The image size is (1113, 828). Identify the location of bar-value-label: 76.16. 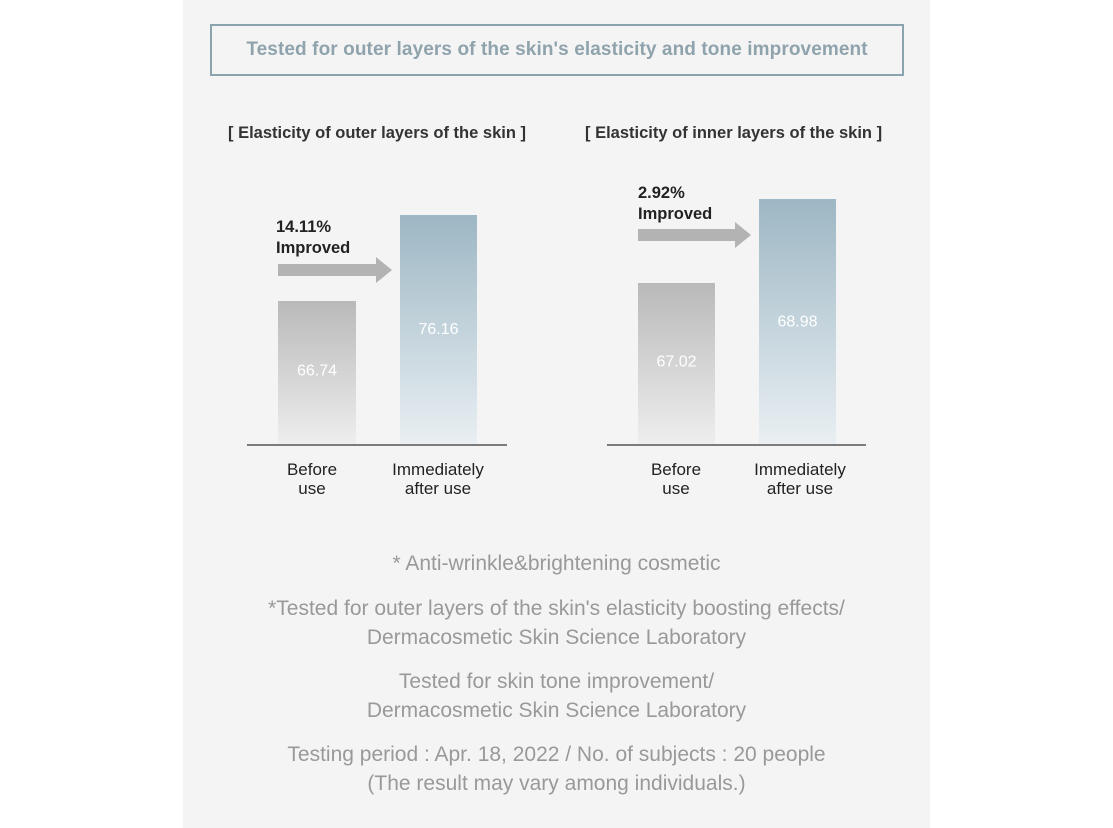
(438, 329).